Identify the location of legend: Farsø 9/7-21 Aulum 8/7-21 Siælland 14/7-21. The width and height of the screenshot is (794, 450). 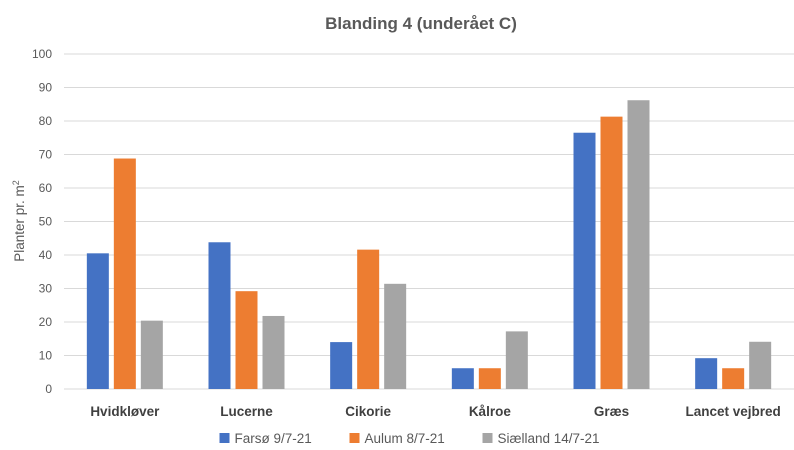
(409, 438).